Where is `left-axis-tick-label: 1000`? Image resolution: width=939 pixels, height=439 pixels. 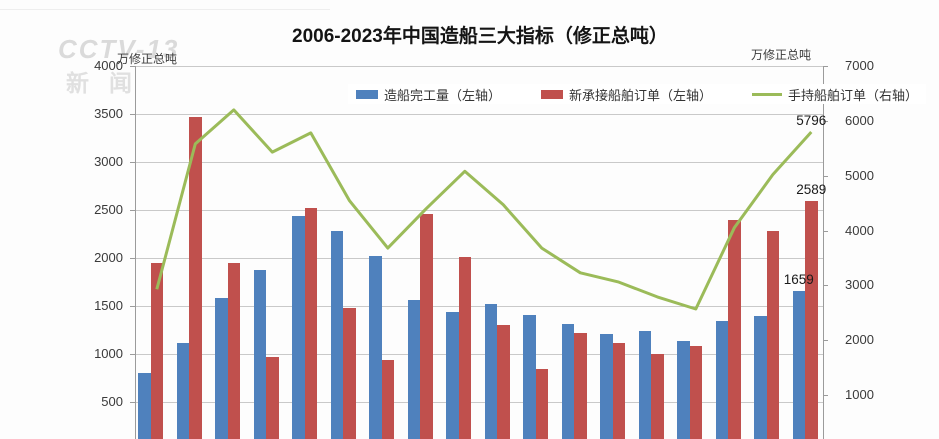
left-axis-tick-label: 1000 is located at coordinates (108, 353).